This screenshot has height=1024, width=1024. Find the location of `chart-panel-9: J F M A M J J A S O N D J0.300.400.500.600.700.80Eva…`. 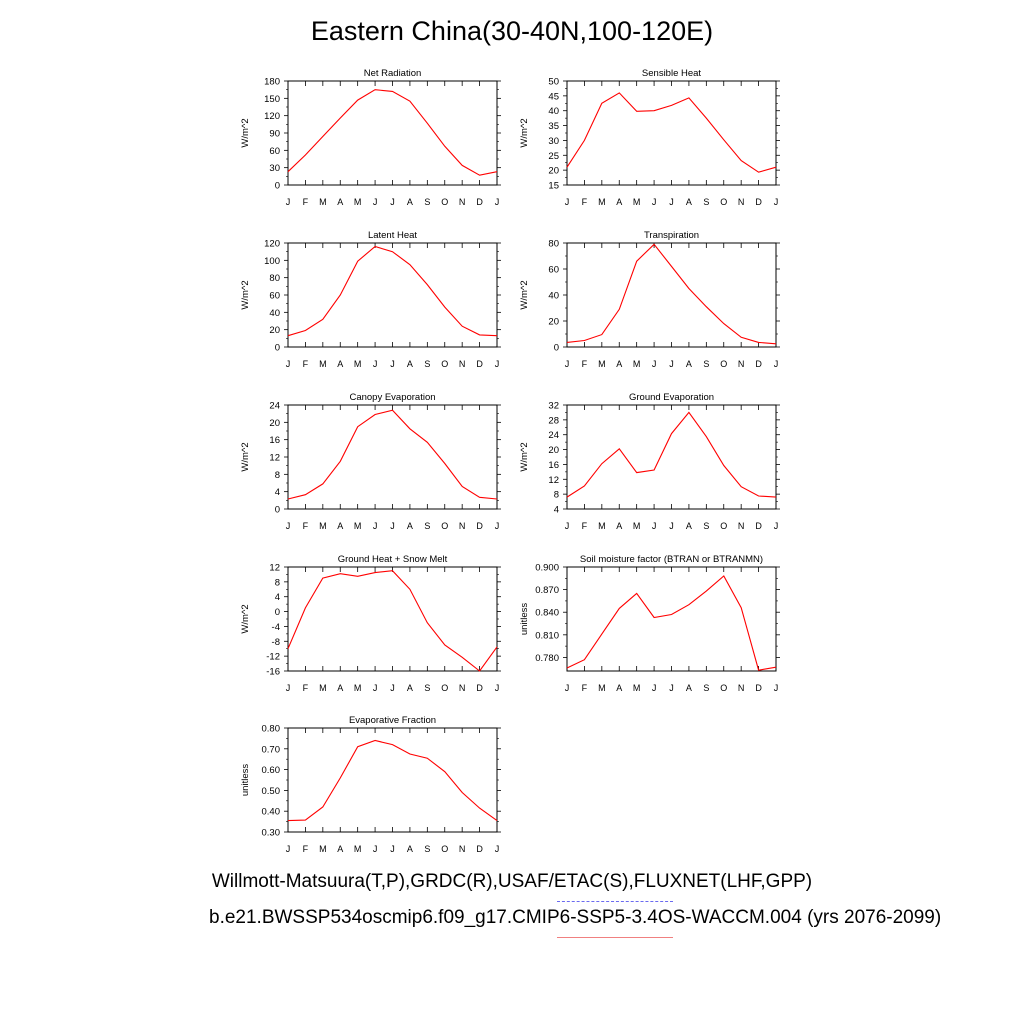

chart-panel-9: J F M A M J J A S O N D J0.300.400.500.600.700.80Eva… is located at coordinates (370, 784).